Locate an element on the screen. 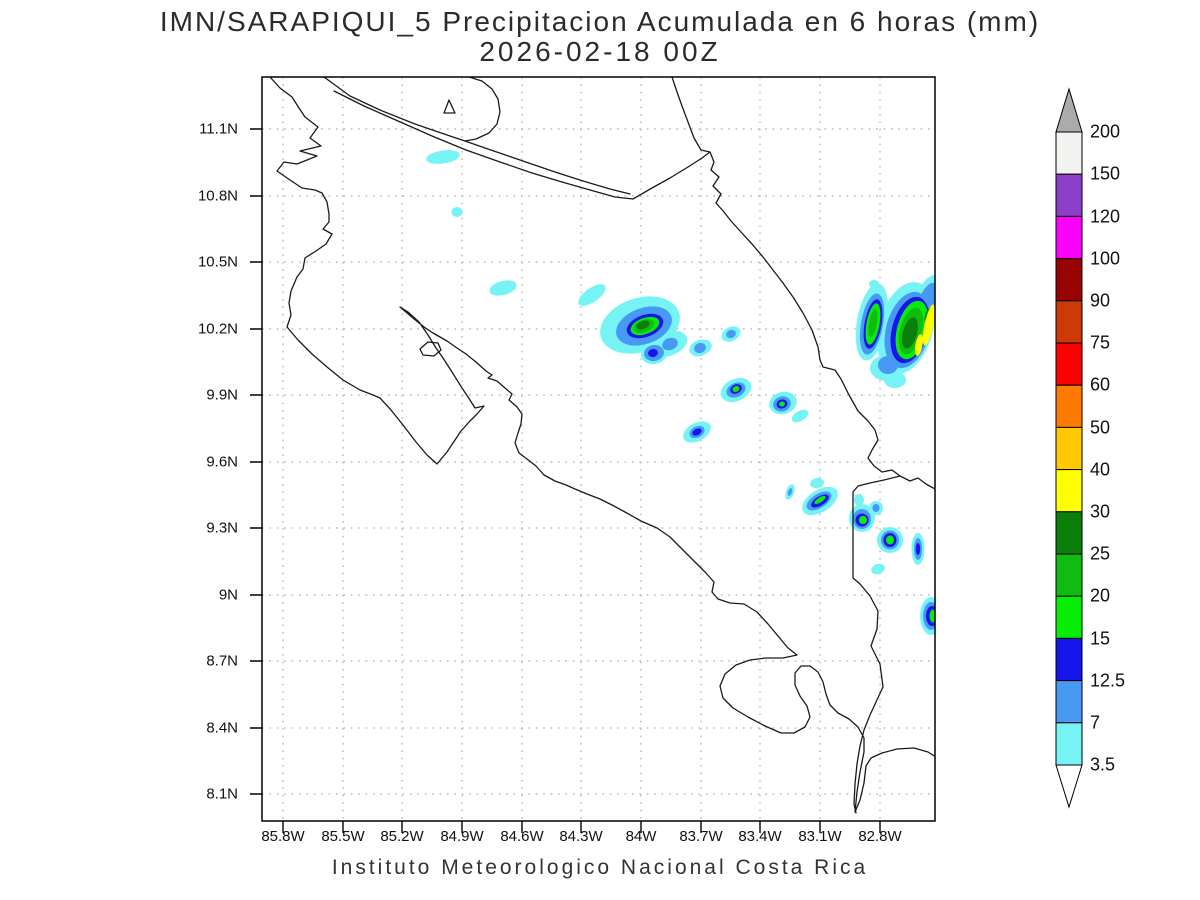 The image size is (1200, 900). colorbar-label: 60 is located at coordinates (1100, 384).